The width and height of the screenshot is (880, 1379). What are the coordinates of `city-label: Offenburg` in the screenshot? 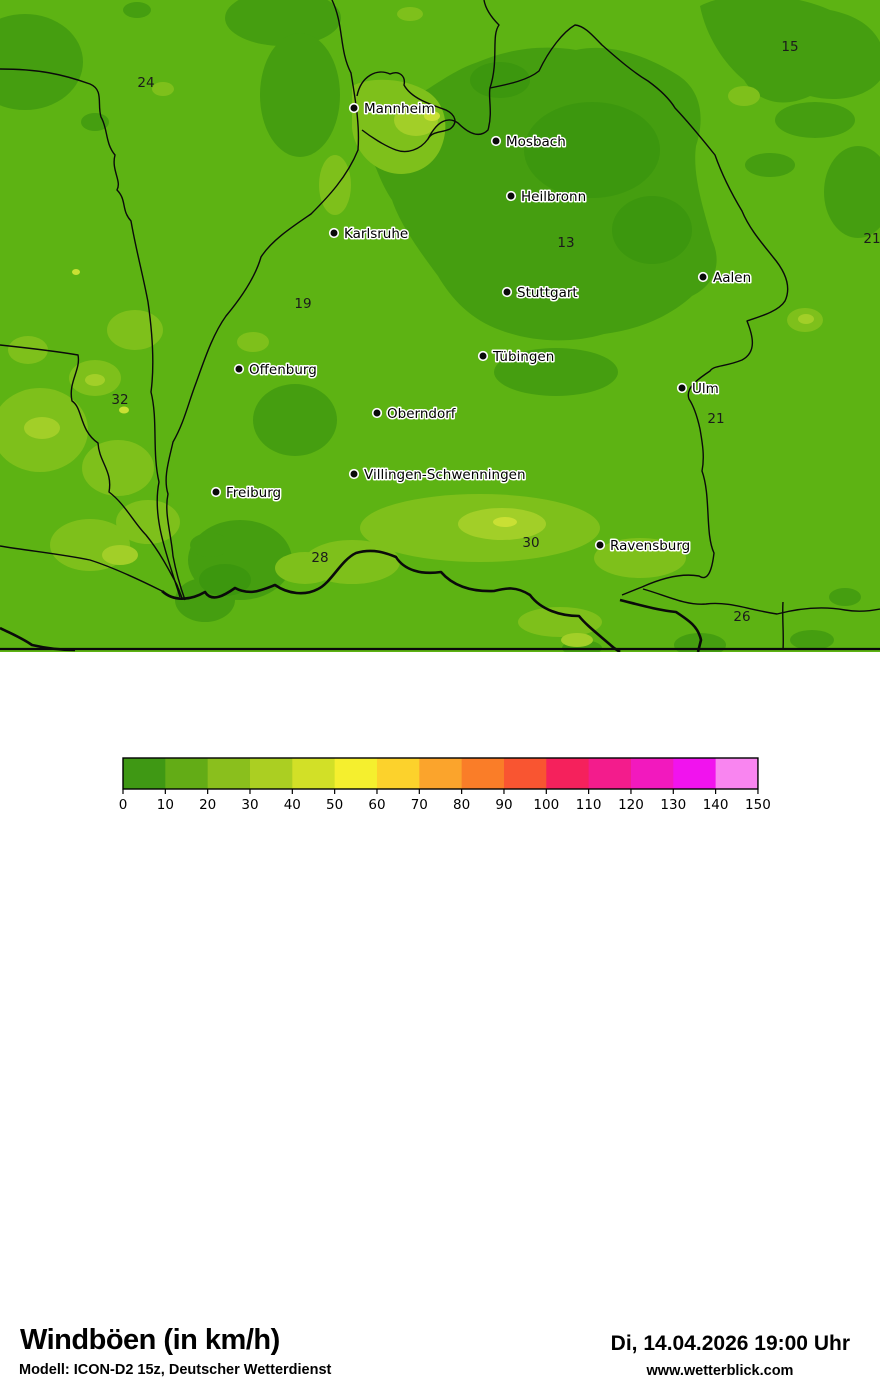 It's located at (283, 370).